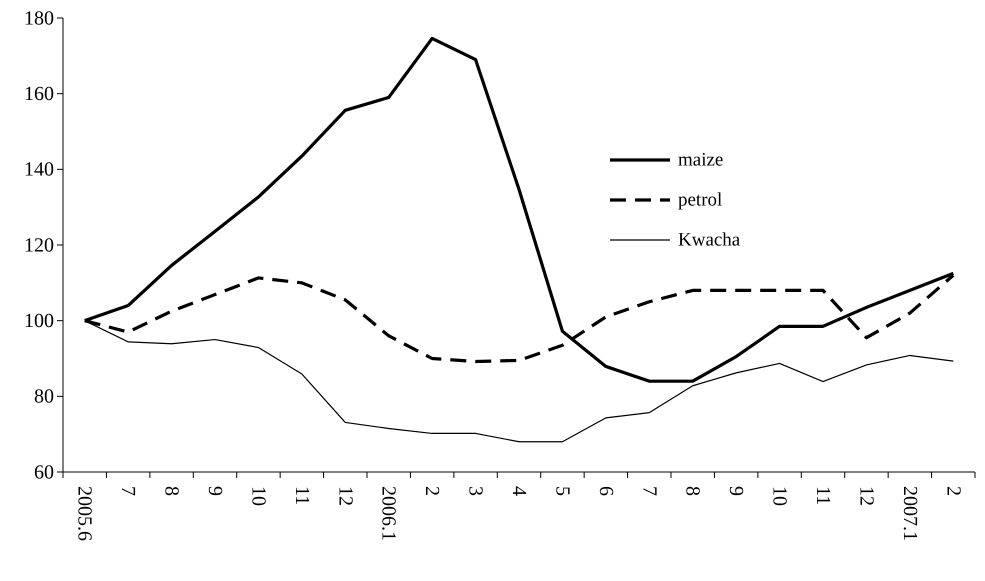  I want to click on legend-label: petrol, so click(700, 200).